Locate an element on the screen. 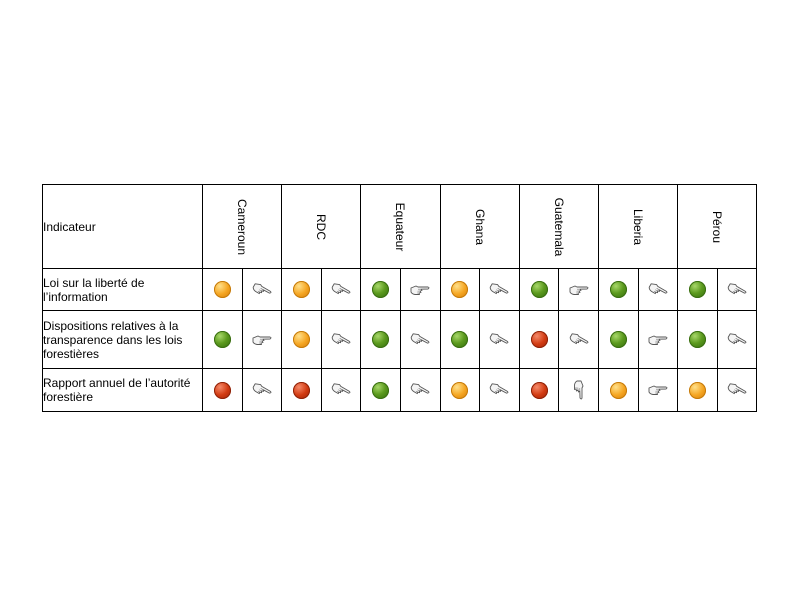  country-header-ghana: Ghana is located at coordinates (479, 226).